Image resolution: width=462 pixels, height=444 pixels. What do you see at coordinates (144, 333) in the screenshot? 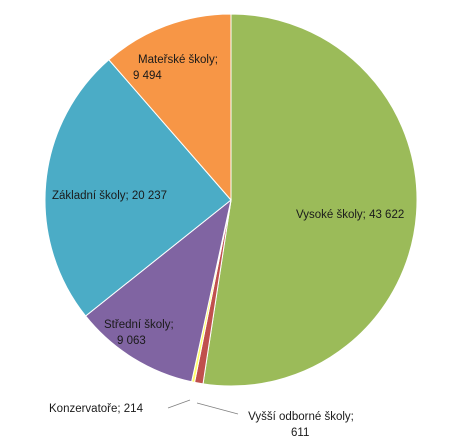
I see `label-stredni-skoly: Střední školy; 9 063` at bounding box center [144, 333].